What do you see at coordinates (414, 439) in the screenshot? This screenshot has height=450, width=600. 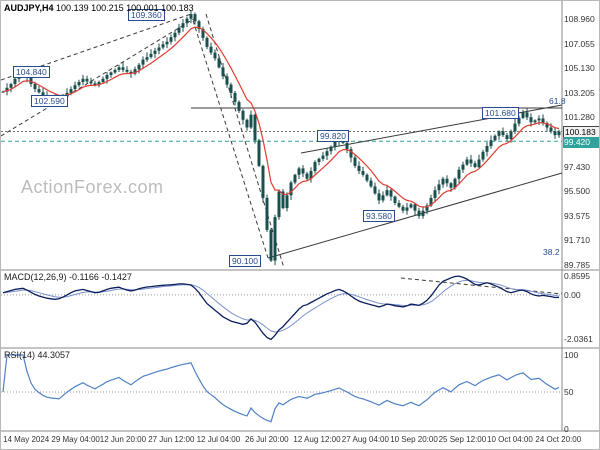 I see `time-axis-label: 10 Sep 20:00` at bounding box center [414, 439].